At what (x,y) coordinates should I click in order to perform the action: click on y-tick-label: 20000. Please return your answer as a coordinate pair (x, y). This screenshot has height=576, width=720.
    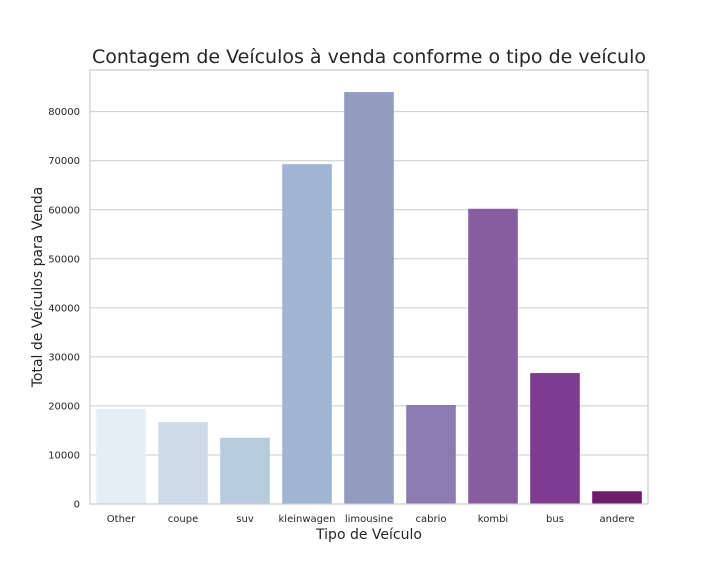
    Looking at the image, I should click on (64, 406).